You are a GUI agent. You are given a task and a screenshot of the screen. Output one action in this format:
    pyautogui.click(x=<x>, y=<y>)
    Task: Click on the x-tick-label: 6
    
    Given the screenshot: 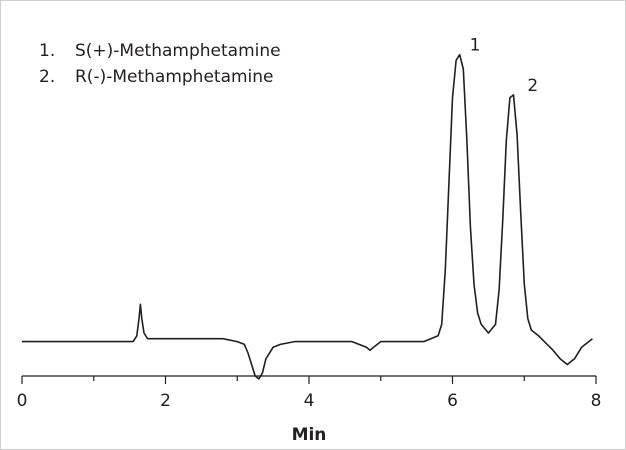 What is the action you would take?
    pyautogui.click(x=452, y=401)
    